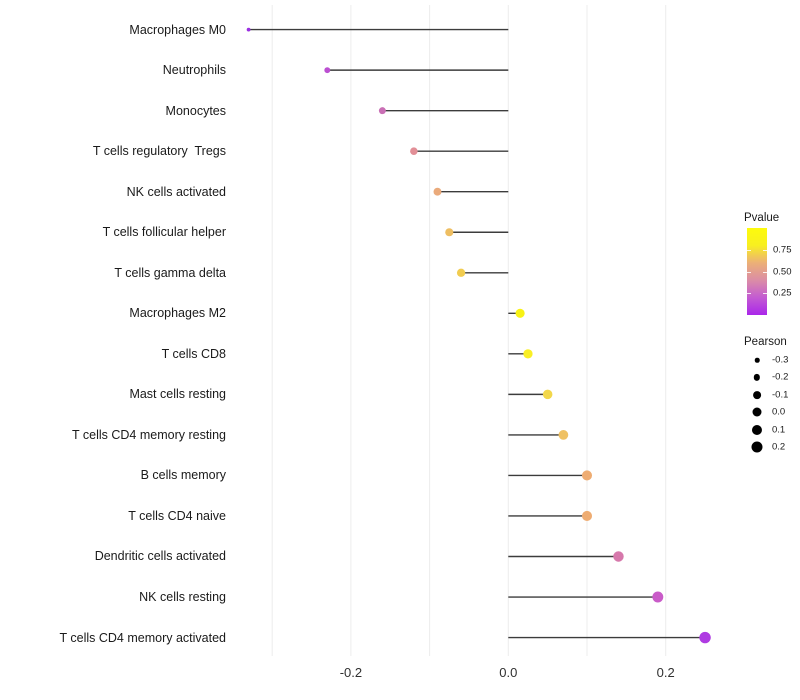  I want to click on pvalue-legend-title: Pvalue, so click(762, 218).